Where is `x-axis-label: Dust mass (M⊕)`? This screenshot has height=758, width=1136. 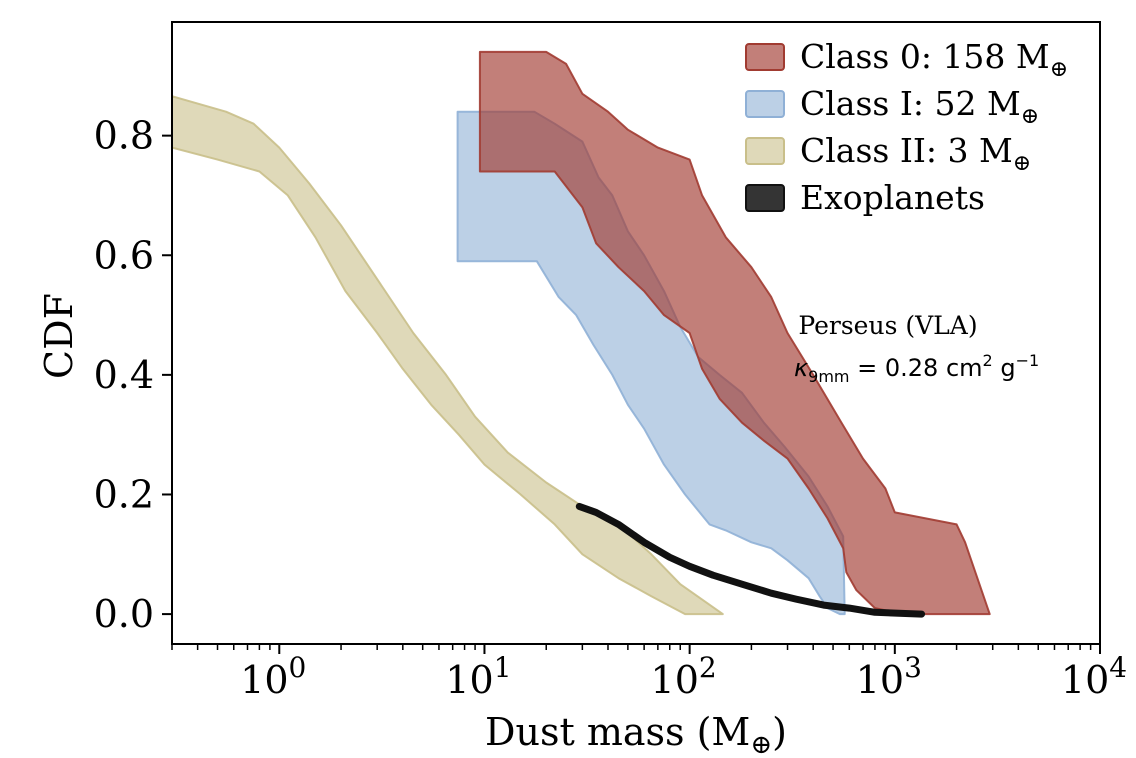
x-axis-label: Dust mass (M⊕) is located at coordinates (636, 734).